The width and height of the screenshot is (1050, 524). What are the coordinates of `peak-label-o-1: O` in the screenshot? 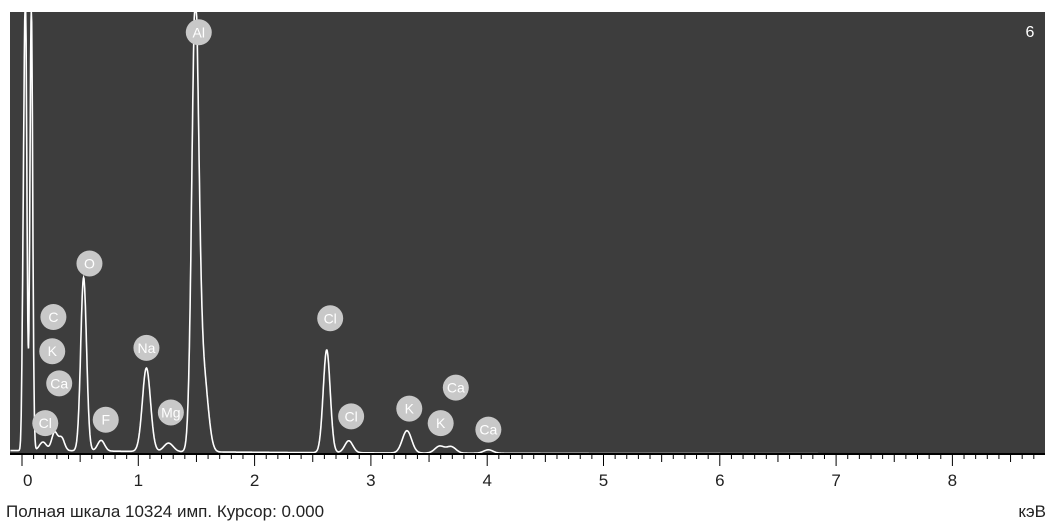 It's located at (89, 263).